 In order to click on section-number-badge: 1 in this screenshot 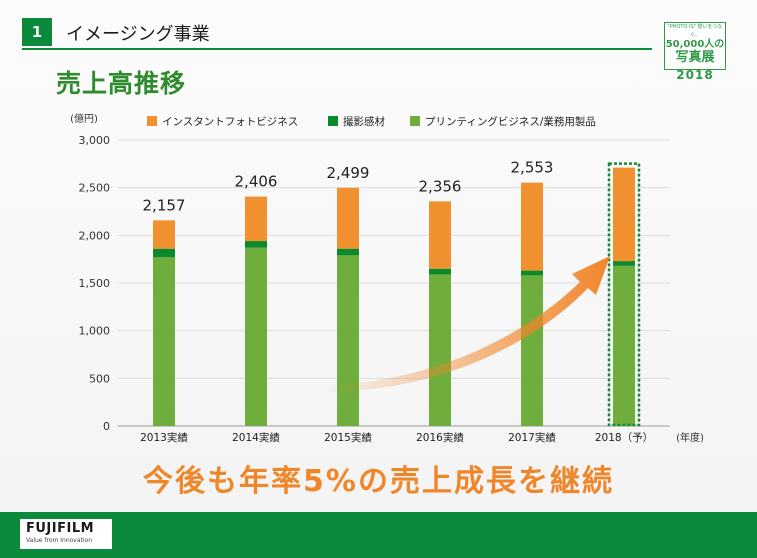, I will do `click(37, 32)`.